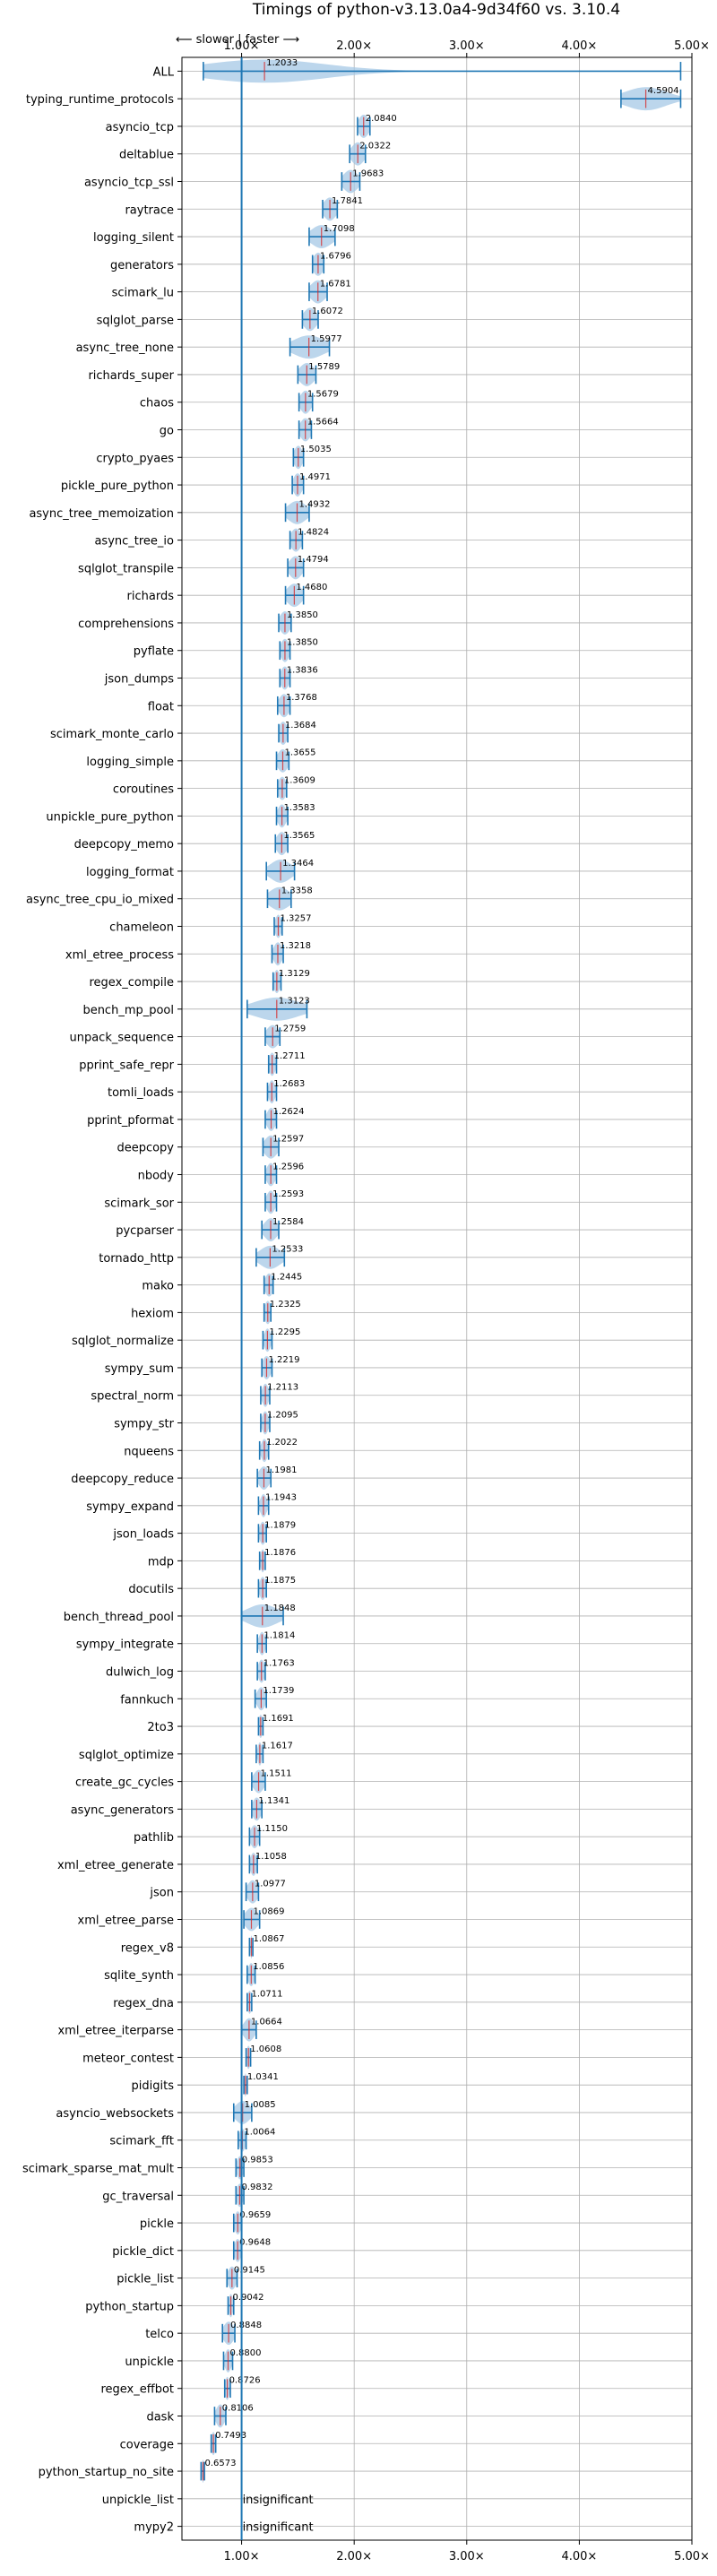  Describe the element at coordinates (315, 505) in the screenshot. I see `value-label: 1.4932` at that location.